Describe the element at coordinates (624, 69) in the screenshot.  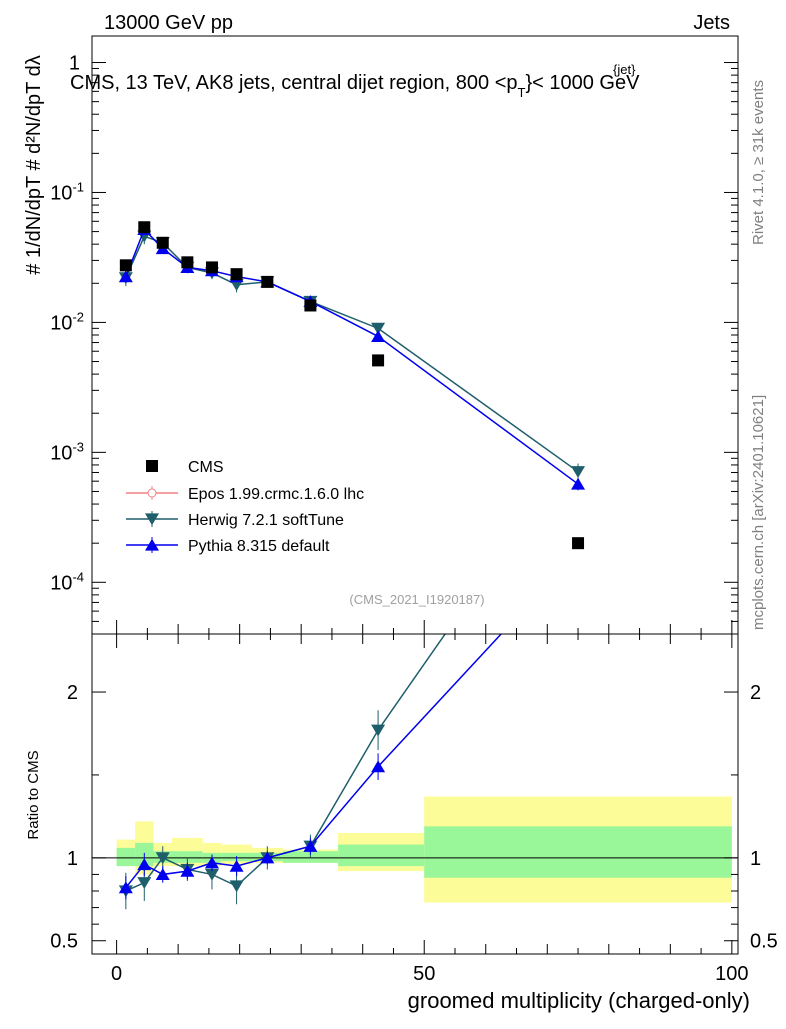
I see `plot-title-sup: {jet}` at that location.